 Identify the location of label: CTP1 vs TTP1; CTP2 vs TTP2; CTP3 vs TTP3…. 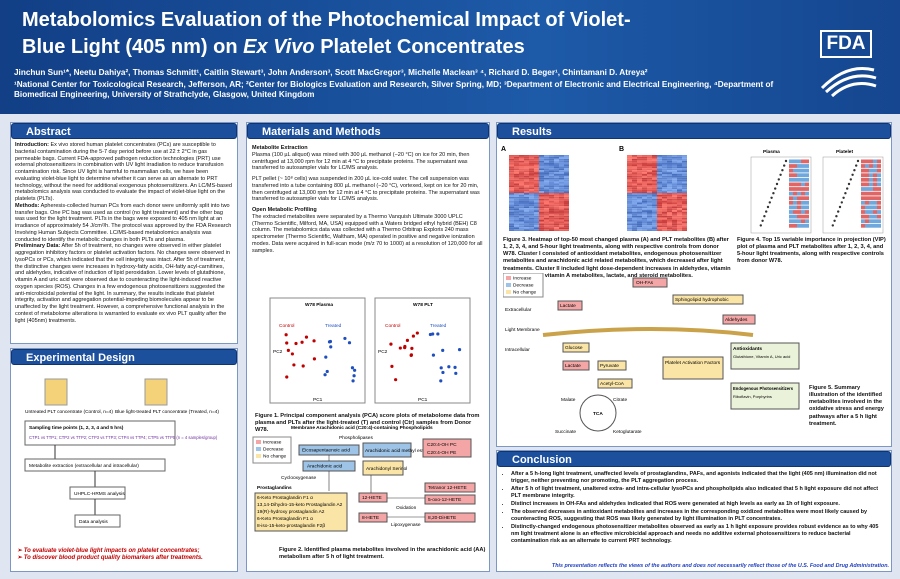
(123, 437).